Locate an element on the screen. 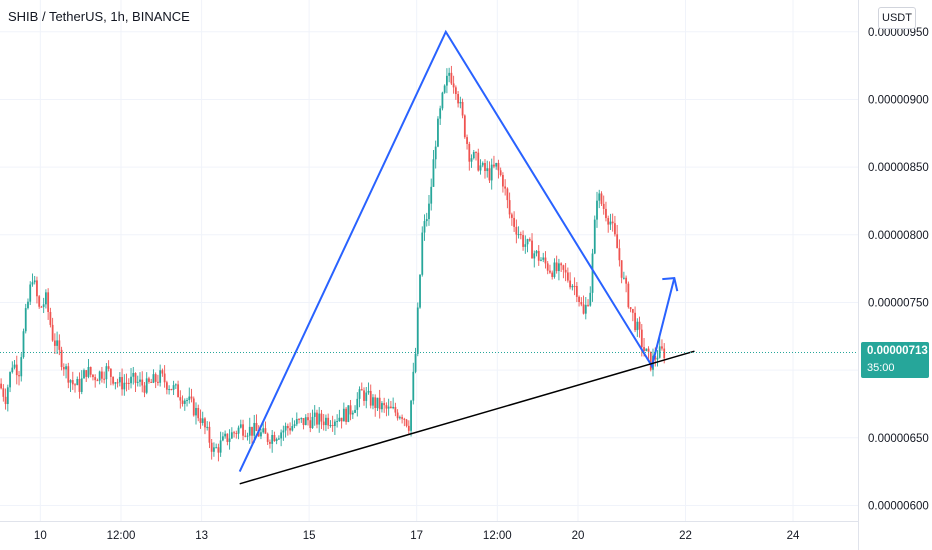 Image resolution: width=932 pixels, height=550 pixels. y-tick-label: 0.00000800 is located at coordinates (898, 236).